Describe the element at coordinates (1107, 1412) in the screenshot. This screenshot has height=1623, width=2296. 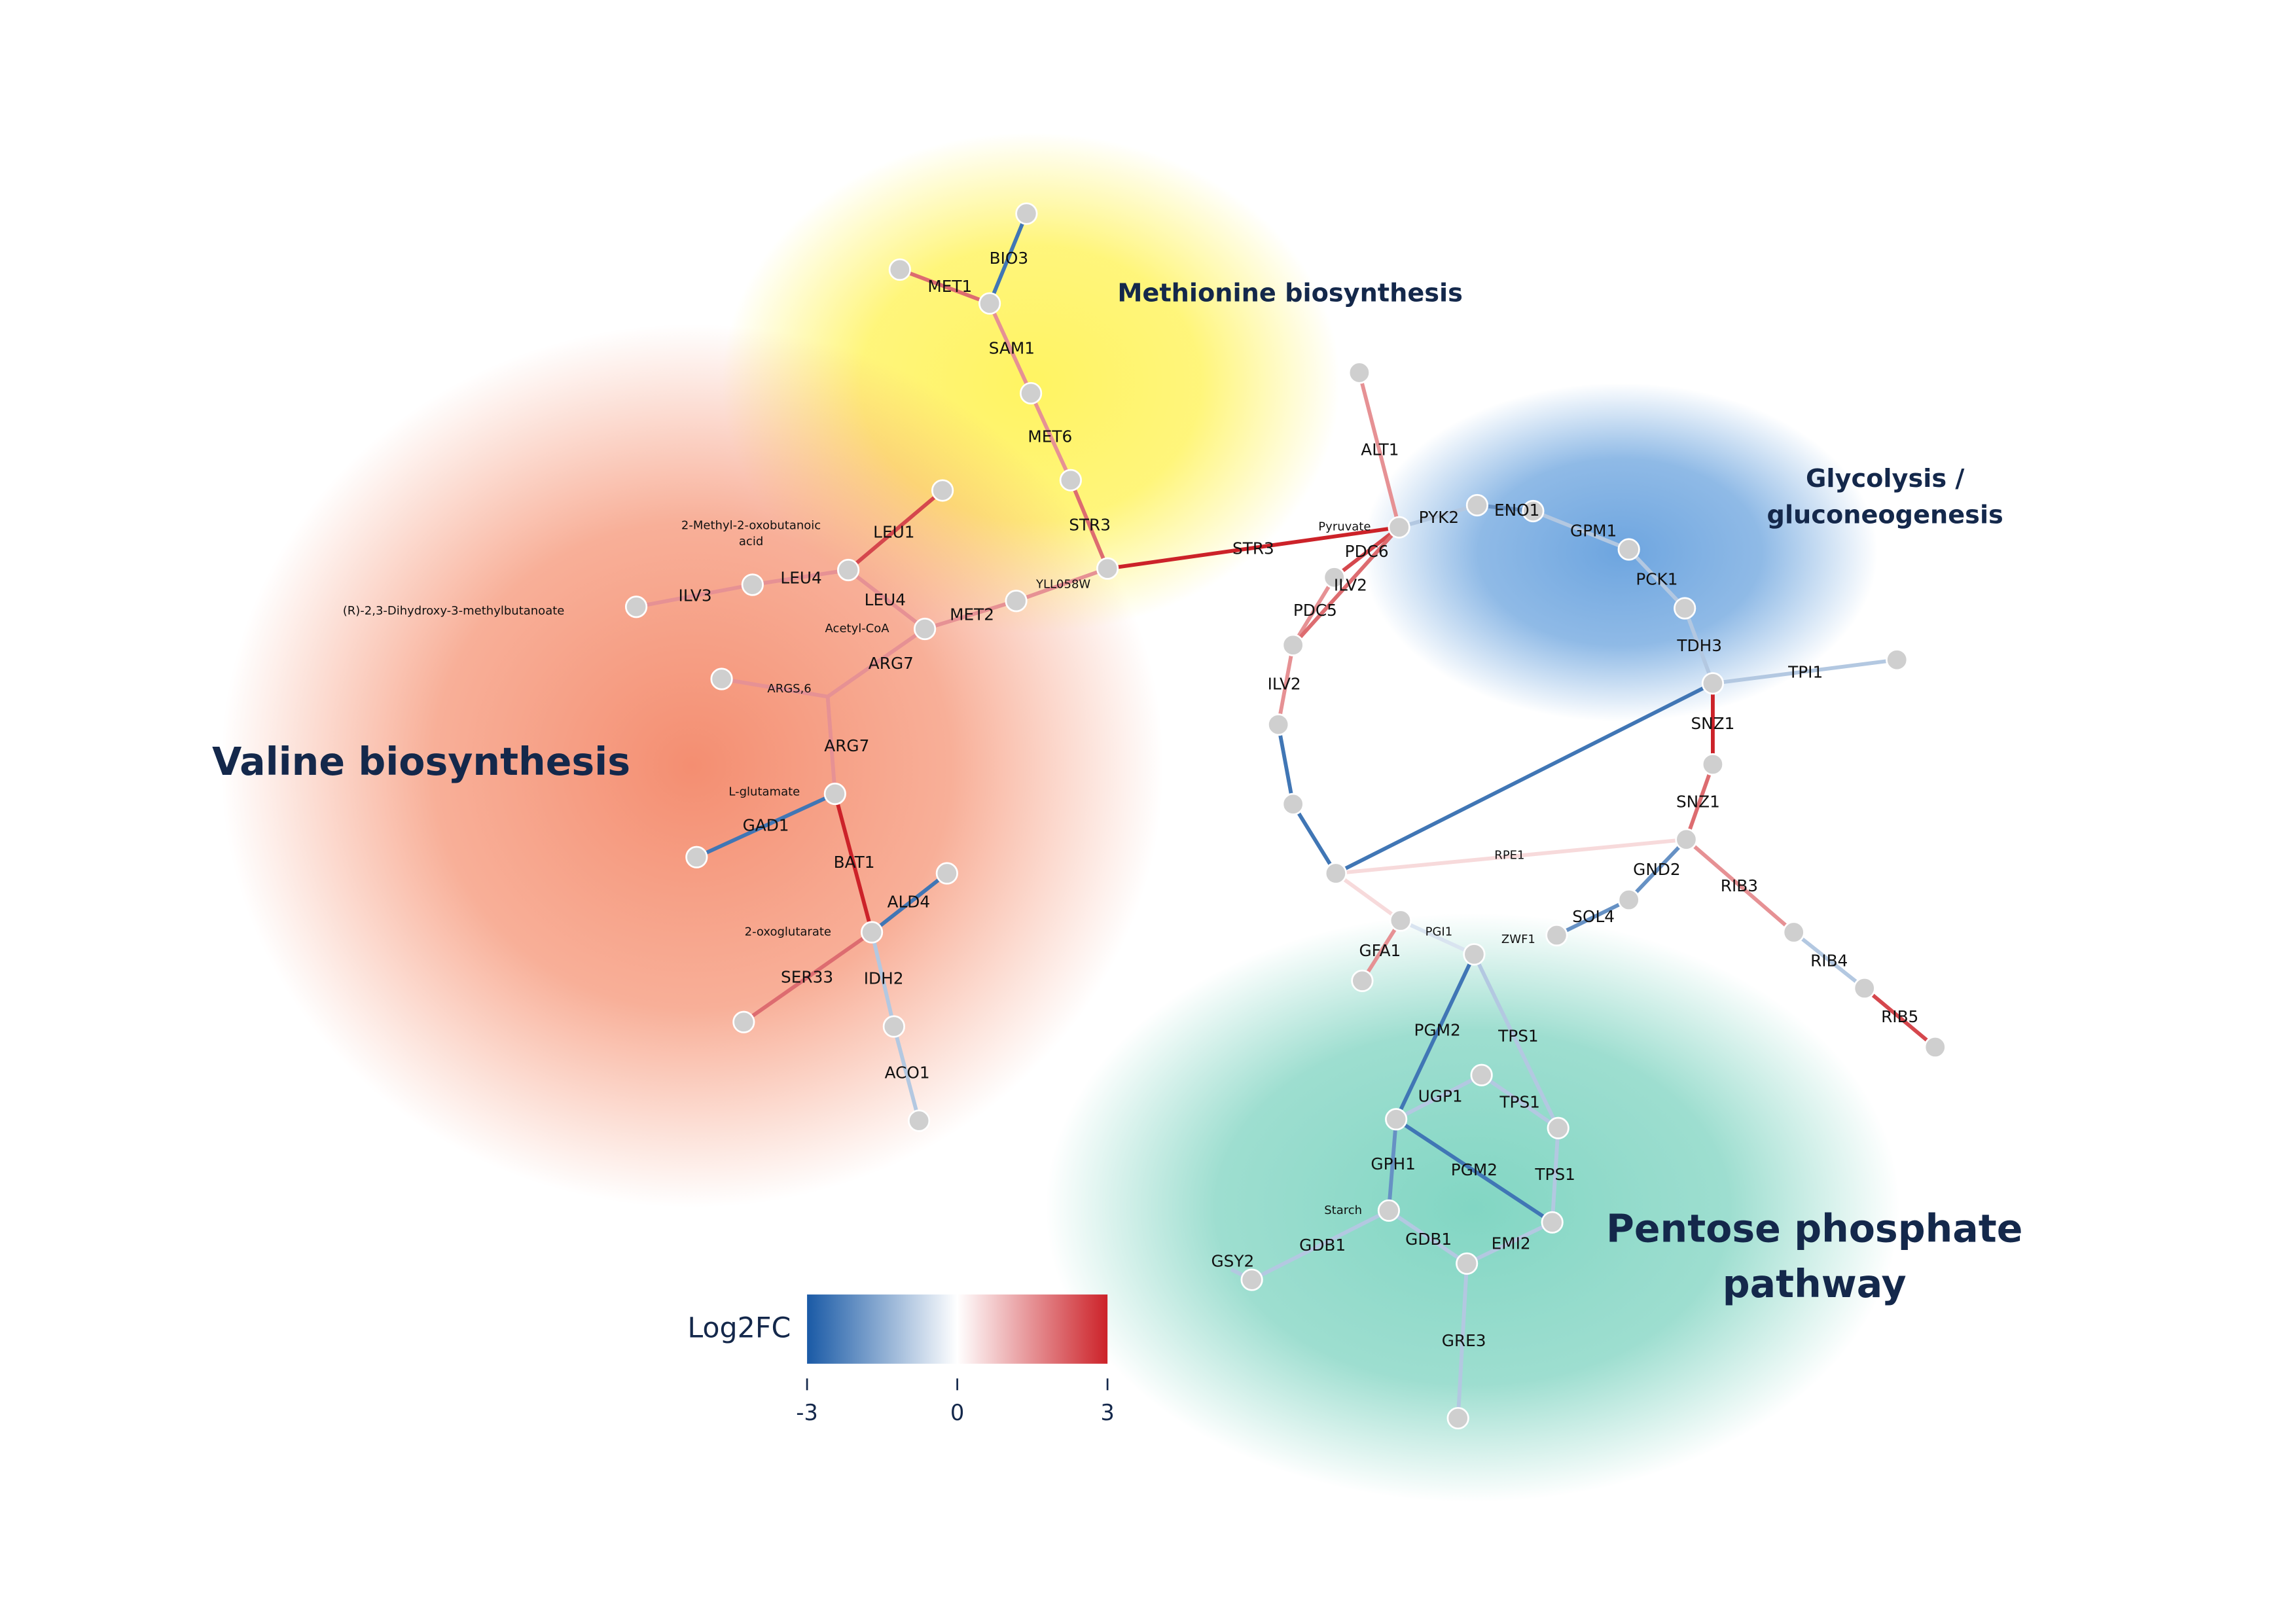
I see `tick-label: 3` at that location.